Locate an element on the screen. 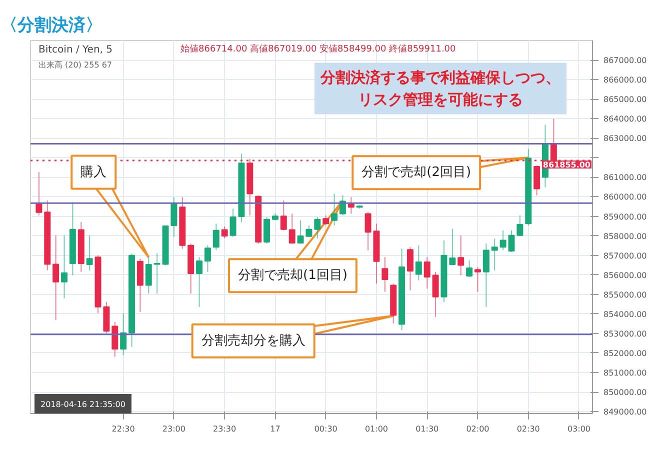  y-tick-label: 855000.00 is located at coordinates (625, 295).